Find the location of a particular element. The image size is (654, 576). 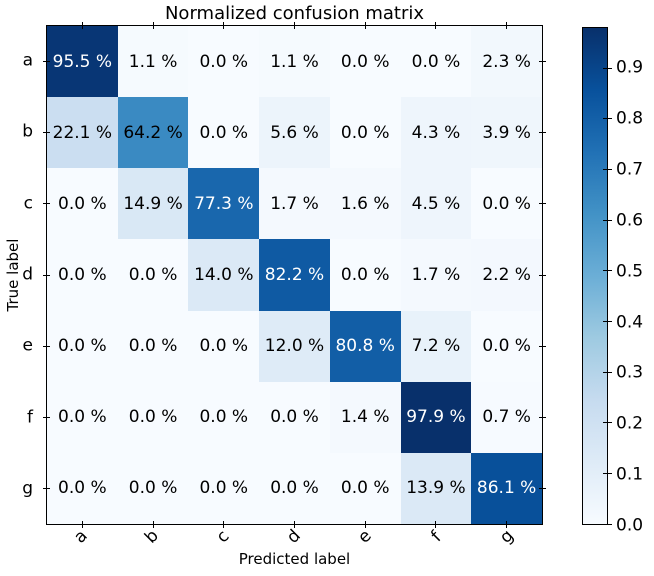

x-axis-label: Predicted label is located at coordinates (294, 559).